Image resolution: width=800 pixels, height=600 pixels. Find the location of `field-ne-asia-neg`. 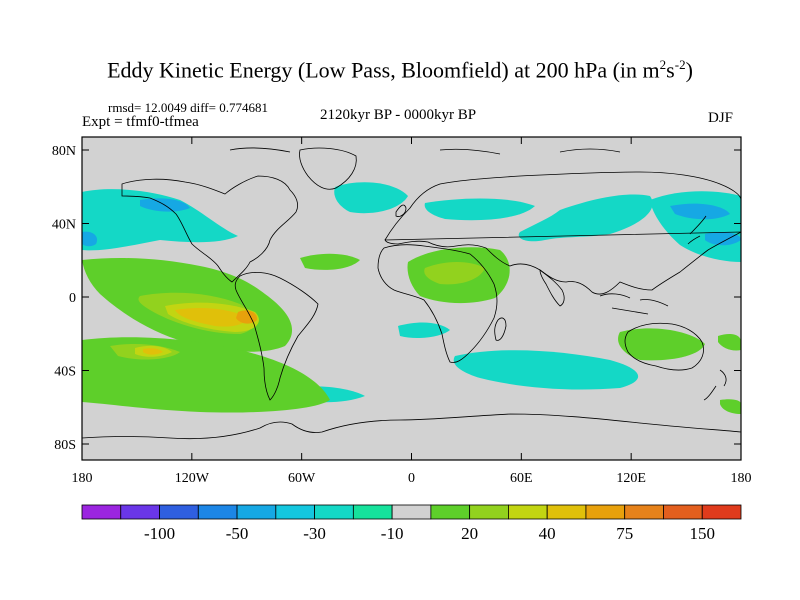

field-ne-asia-neg is located at coordinates (585, 218).